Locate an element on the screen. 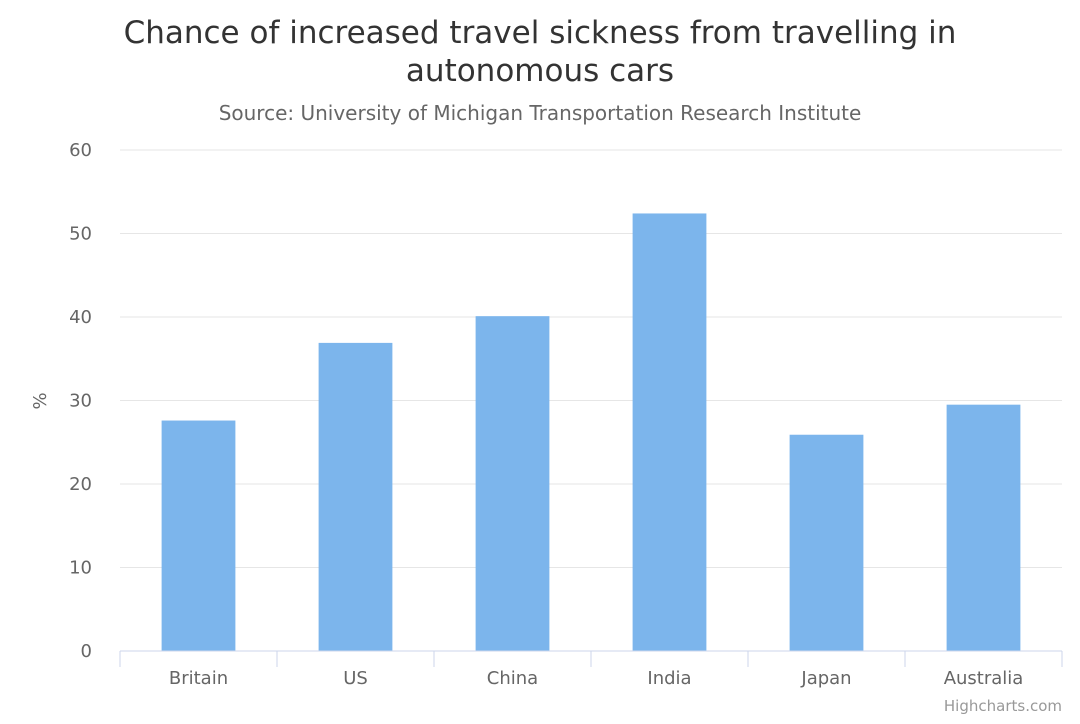 This screenshot has height=724, width=1080. y-tick-label: 50 is located at coordinates (80, 234).